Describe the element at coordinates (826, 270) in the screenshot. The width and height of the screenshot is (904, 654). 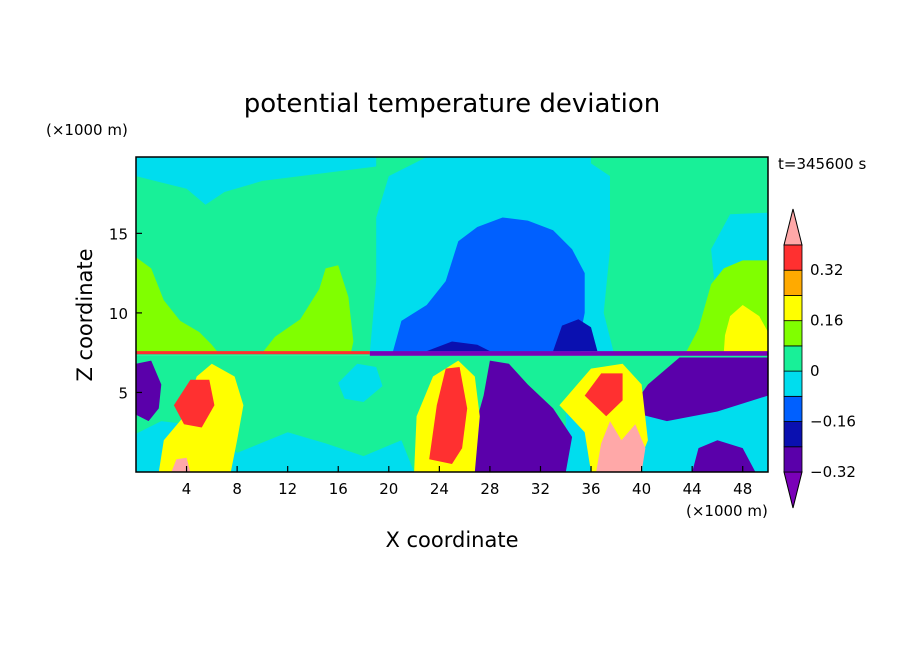
I see `colorbar-label: 0.32` at that location.